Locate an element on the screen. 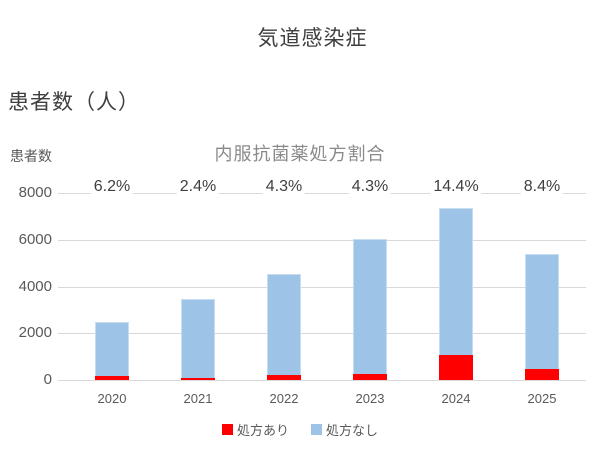 This screenshot has height=450, width=600. y-axis-unit-label: 患者数 is located at coordinates (31, 156).